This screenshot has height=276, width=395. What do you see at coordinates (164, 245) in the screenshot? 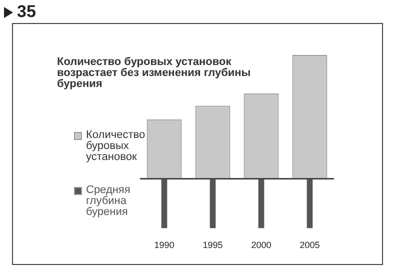
I see `x-tick-label: 1990` at bounding box center [164, 245].